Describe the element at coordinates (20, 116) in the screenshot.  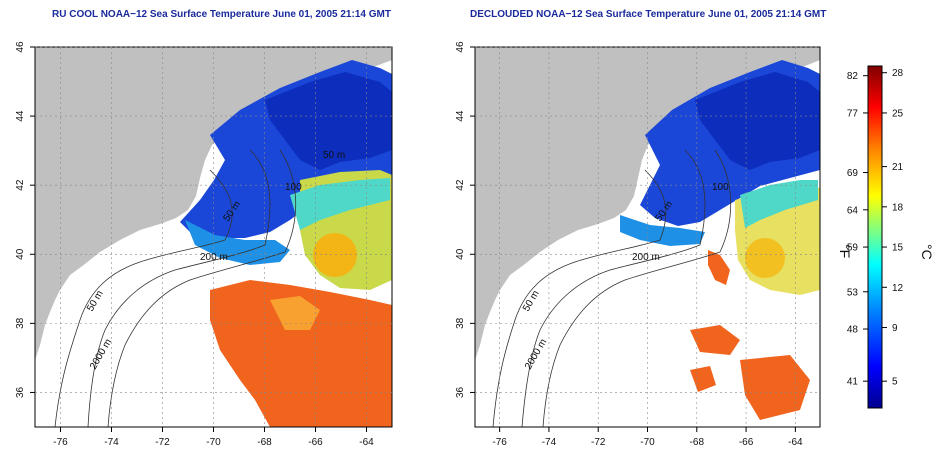
I see `left-y-tick-label: 44` at that location.